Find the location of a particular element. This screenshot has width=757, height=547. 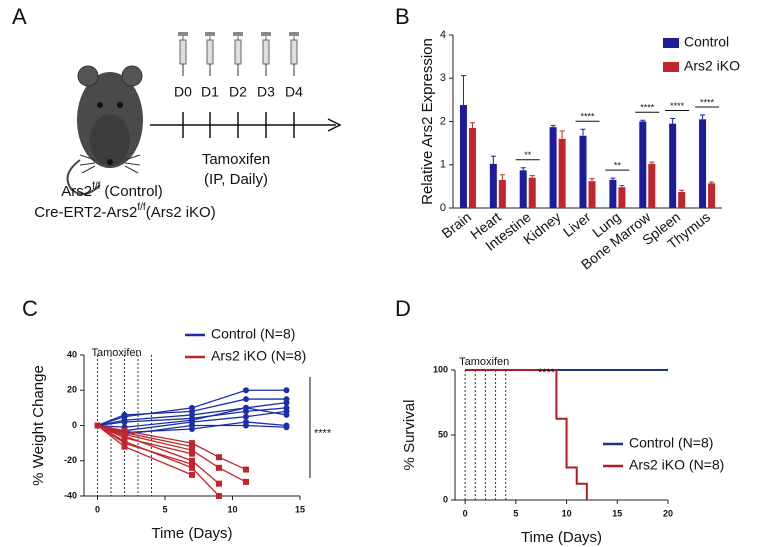

panel-label: A is located at coordinates (19, 16).